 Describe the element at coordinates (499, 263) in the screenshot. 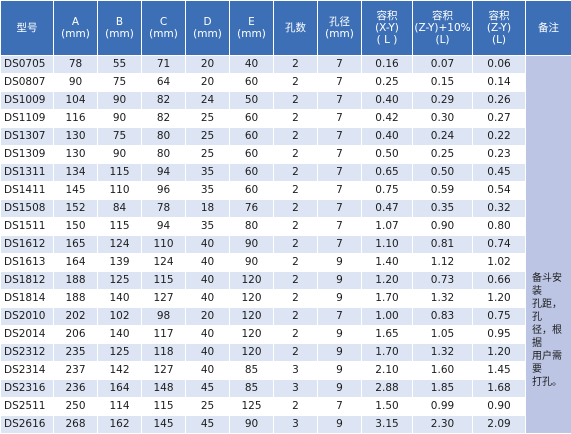

I see `value-cell: 1.02` at that location.